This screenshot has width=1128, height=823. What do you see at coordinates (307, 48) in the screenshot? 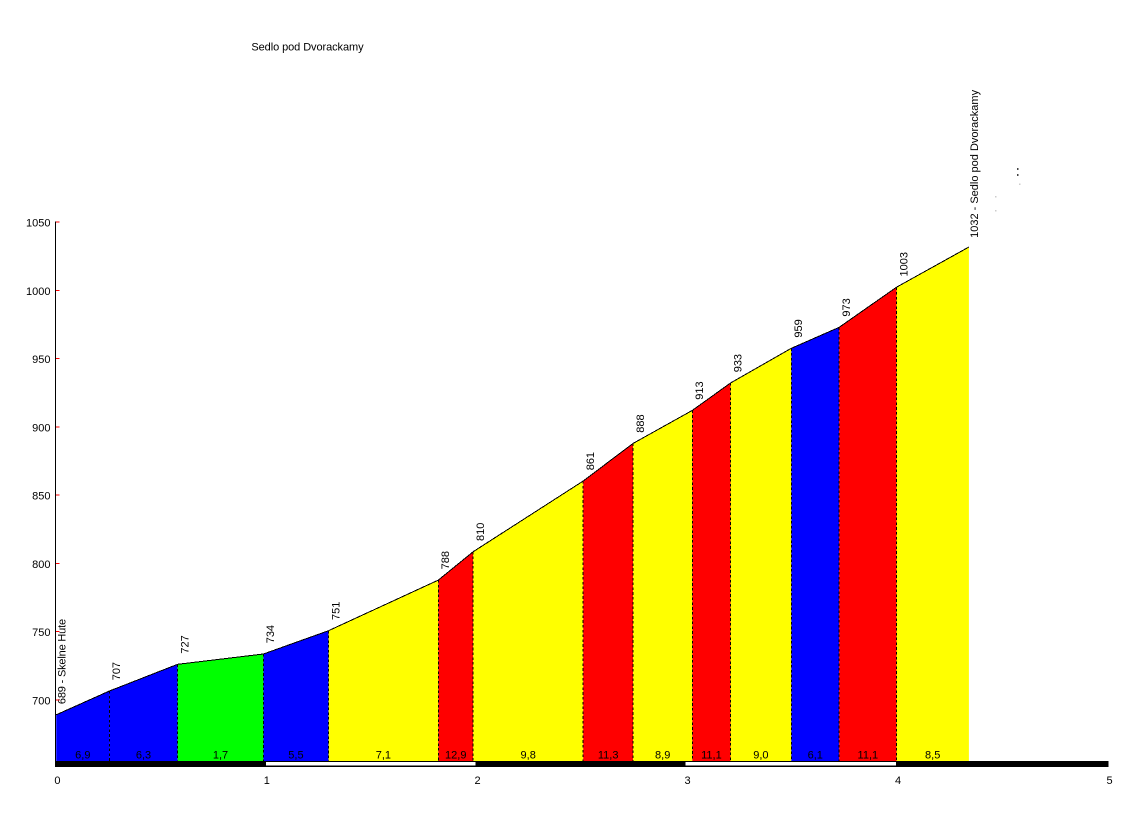
I see `svg-text: Sedlo pod Dvorackamy` at bounding box center [307, 48].